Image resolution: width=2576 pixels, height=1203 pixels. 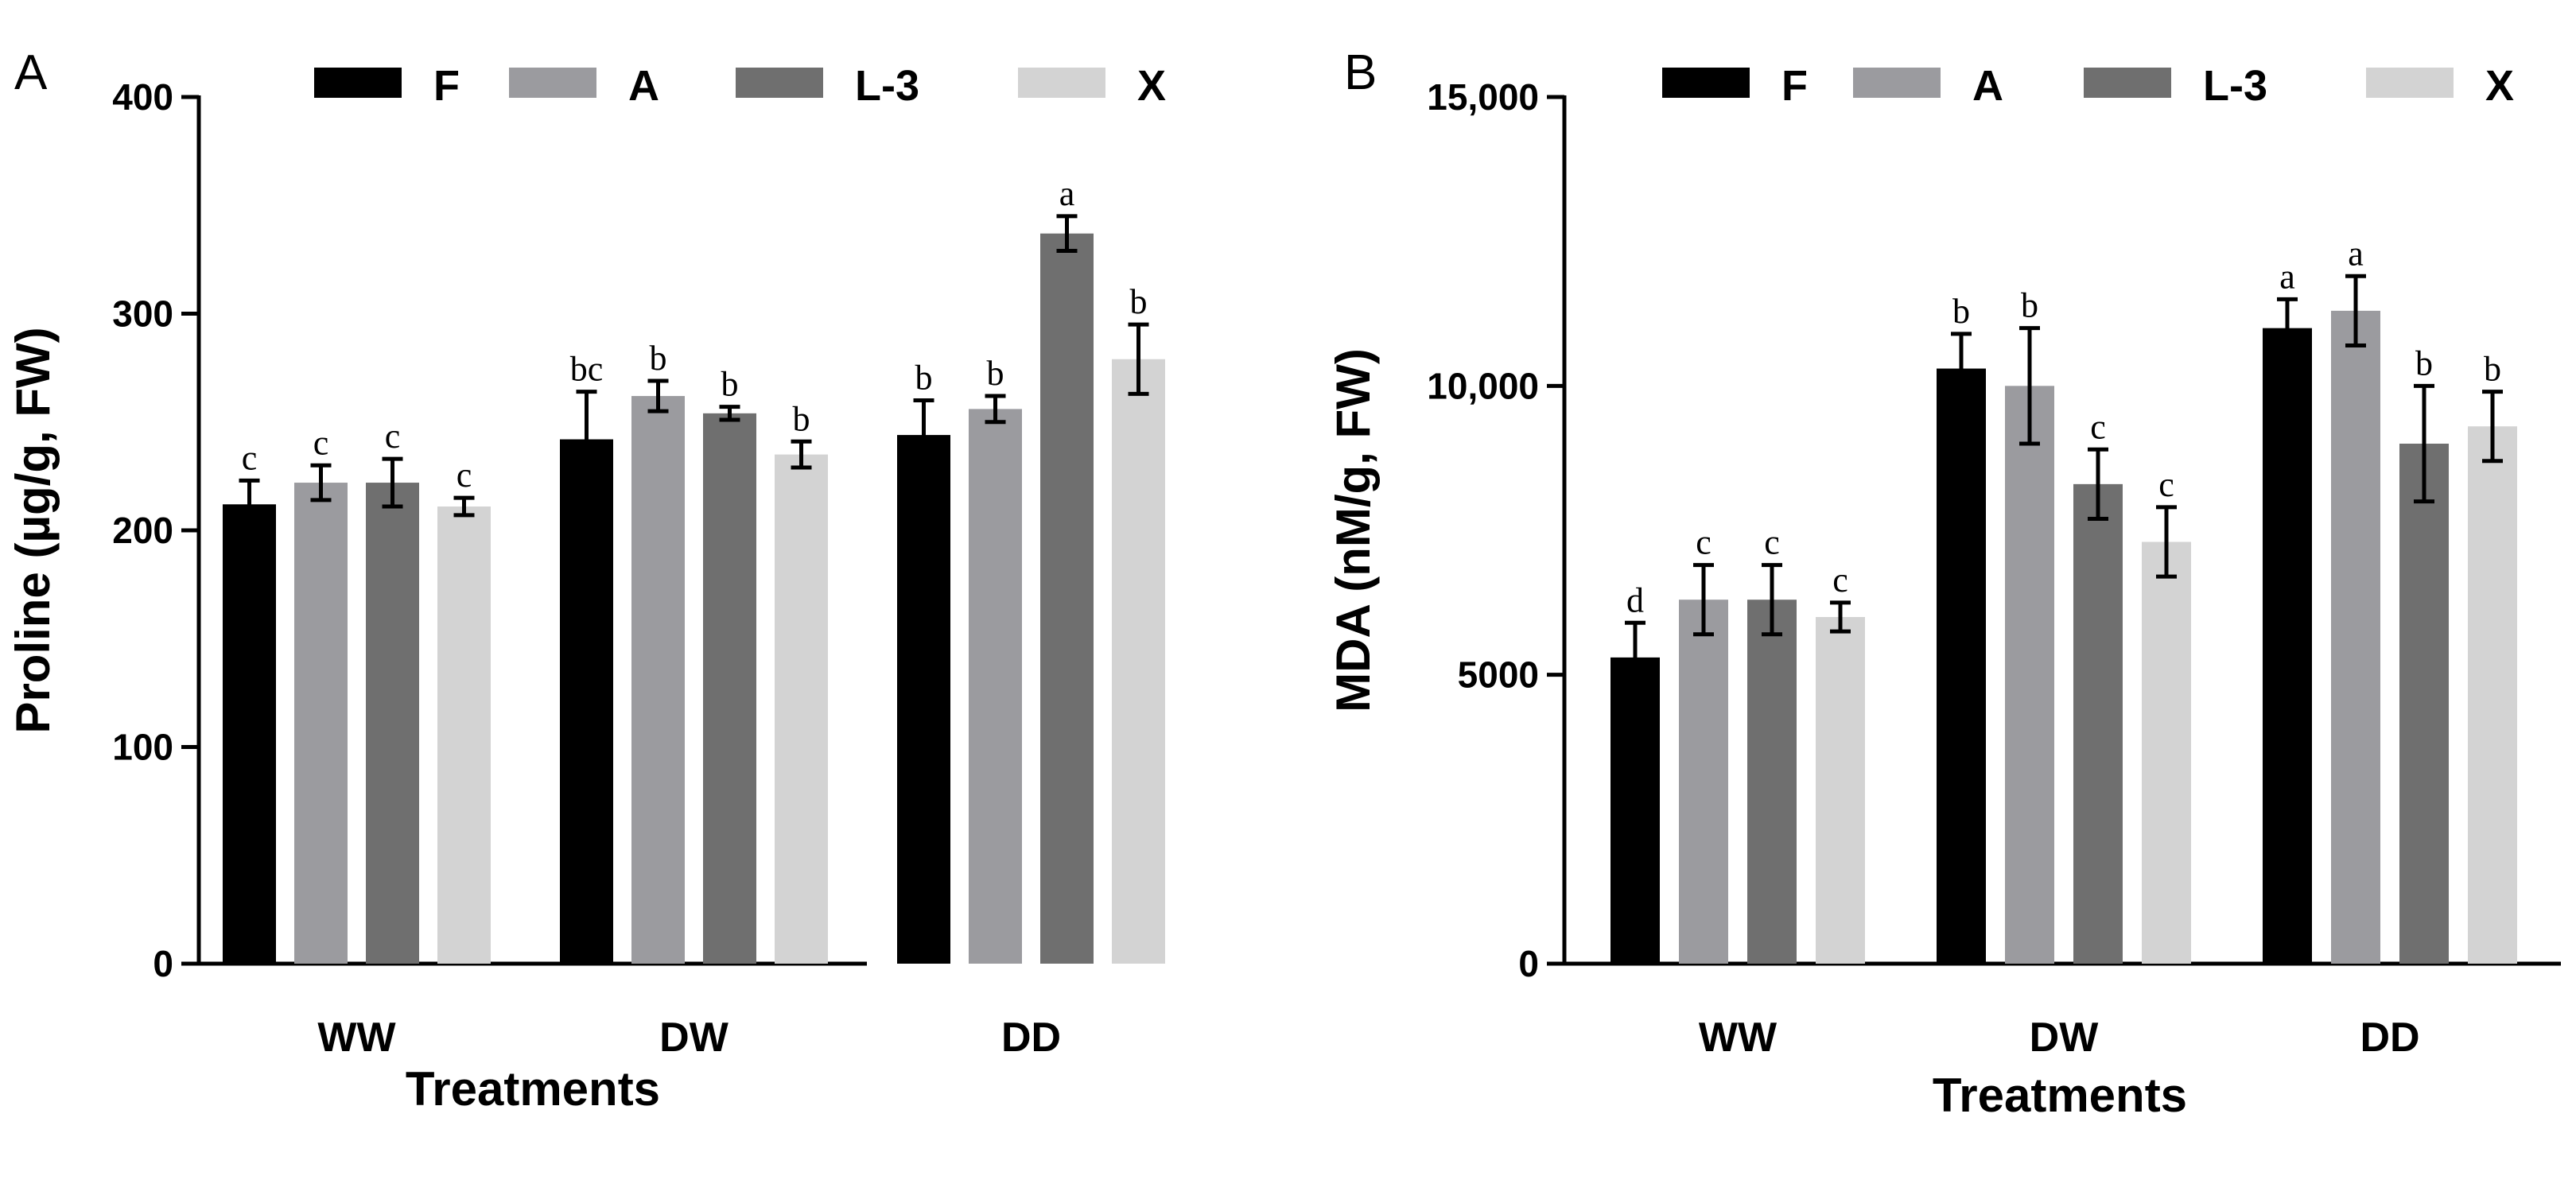 What do you see at coordinates (142, 97) in the screenshot?
I see `y-tick-label: 400` at bounding box center [142, 97].